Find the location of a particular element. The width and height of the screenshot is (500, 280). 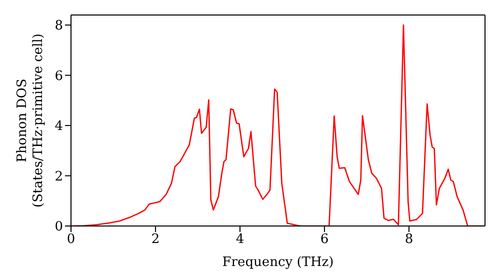

x-tick-label: 6 is located at coordinates (324, 240).